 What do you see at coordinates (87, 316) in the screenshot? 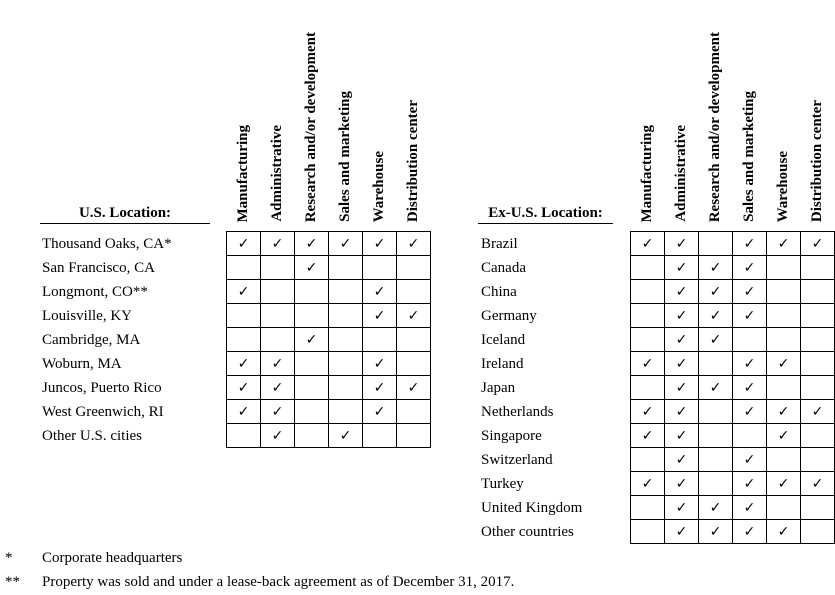
I see `us-row-label: Louisville, KY` at bounding box center [87, 316].